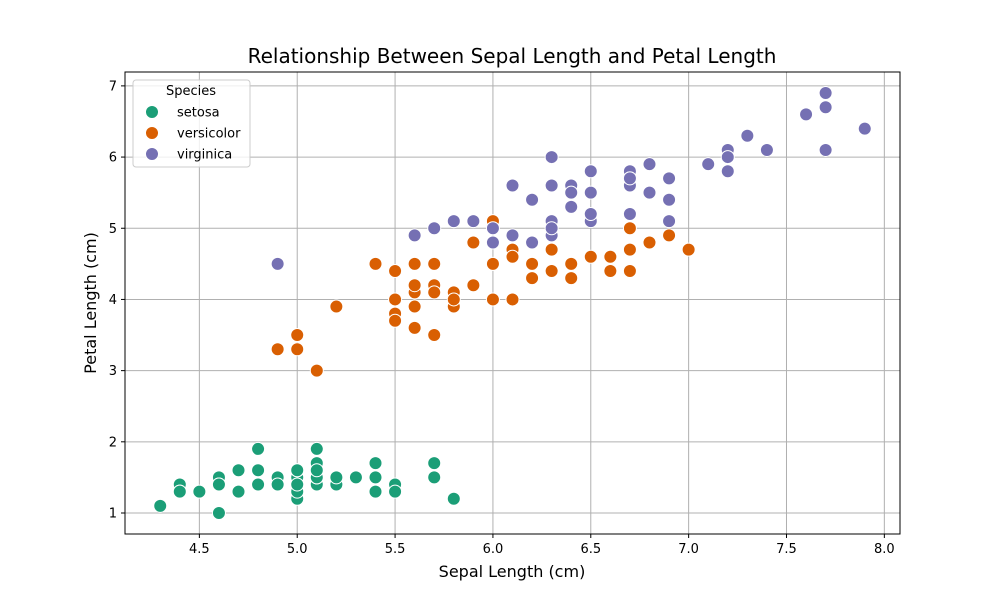  Describe the element at coordinates (113, 442) in the screenshot. I see `y-tick-label: 2` at that location.